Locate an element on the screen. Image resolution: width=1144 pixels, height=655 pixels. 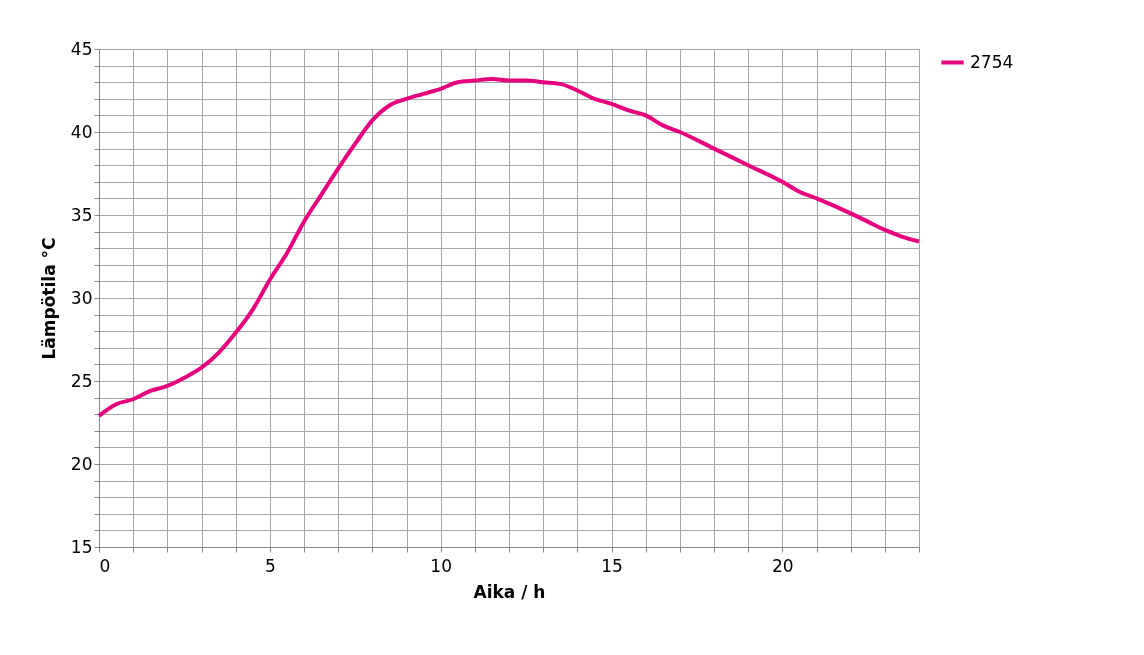
y-tick-label: 45 is located at coordinates (81, 48).